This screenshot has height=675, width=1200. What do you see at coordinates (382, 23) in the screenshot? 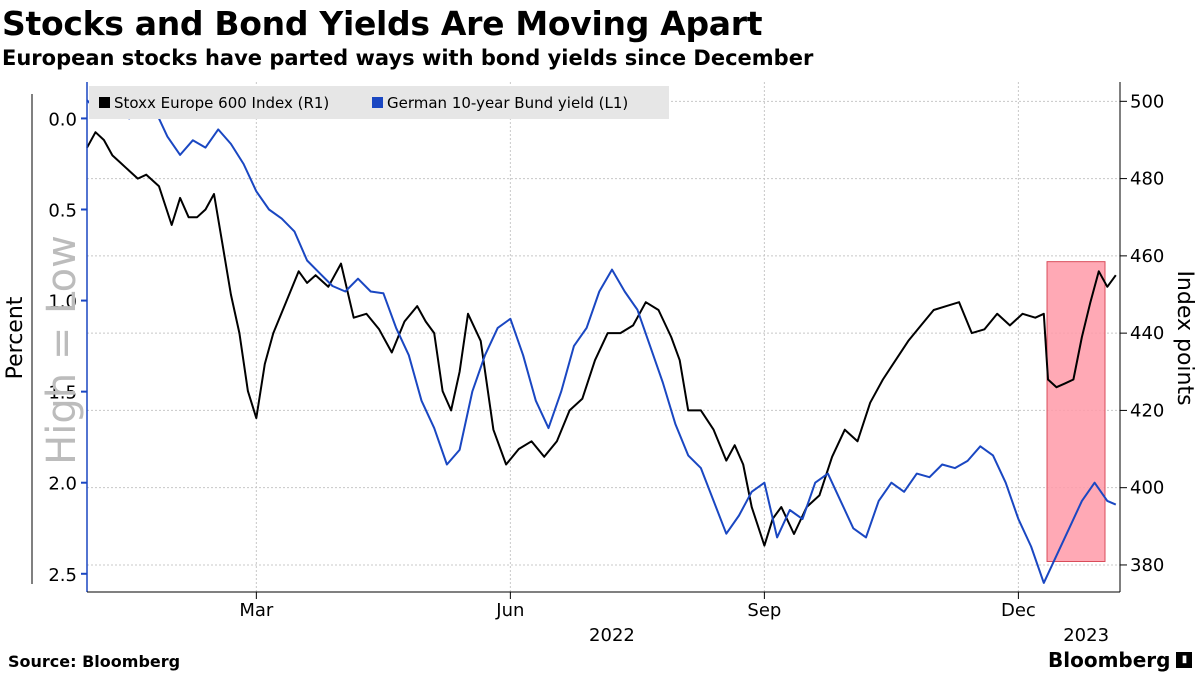
I see `chart-title: Stocks and Bond Yields Are Moving Apart` at bounding box center [382, 23].